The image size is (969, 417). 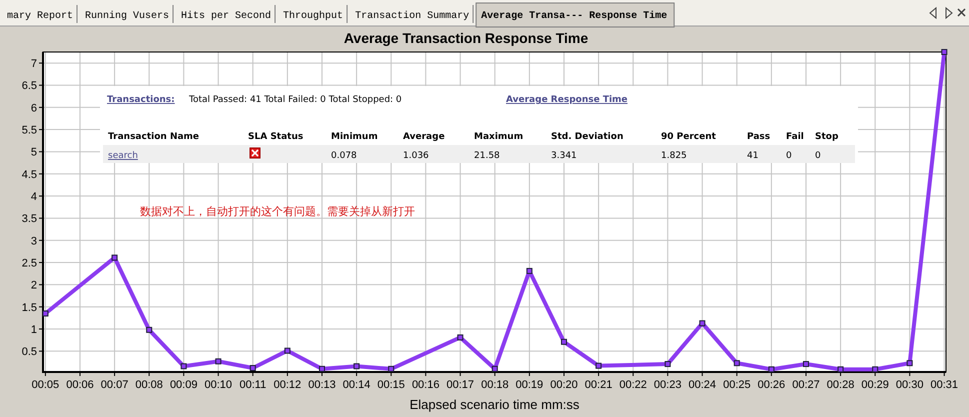 What do you see at coordinates (944, 385) in the screenshot?
I see `x-tick-label: 00:31` at bounding box center [944, 385].